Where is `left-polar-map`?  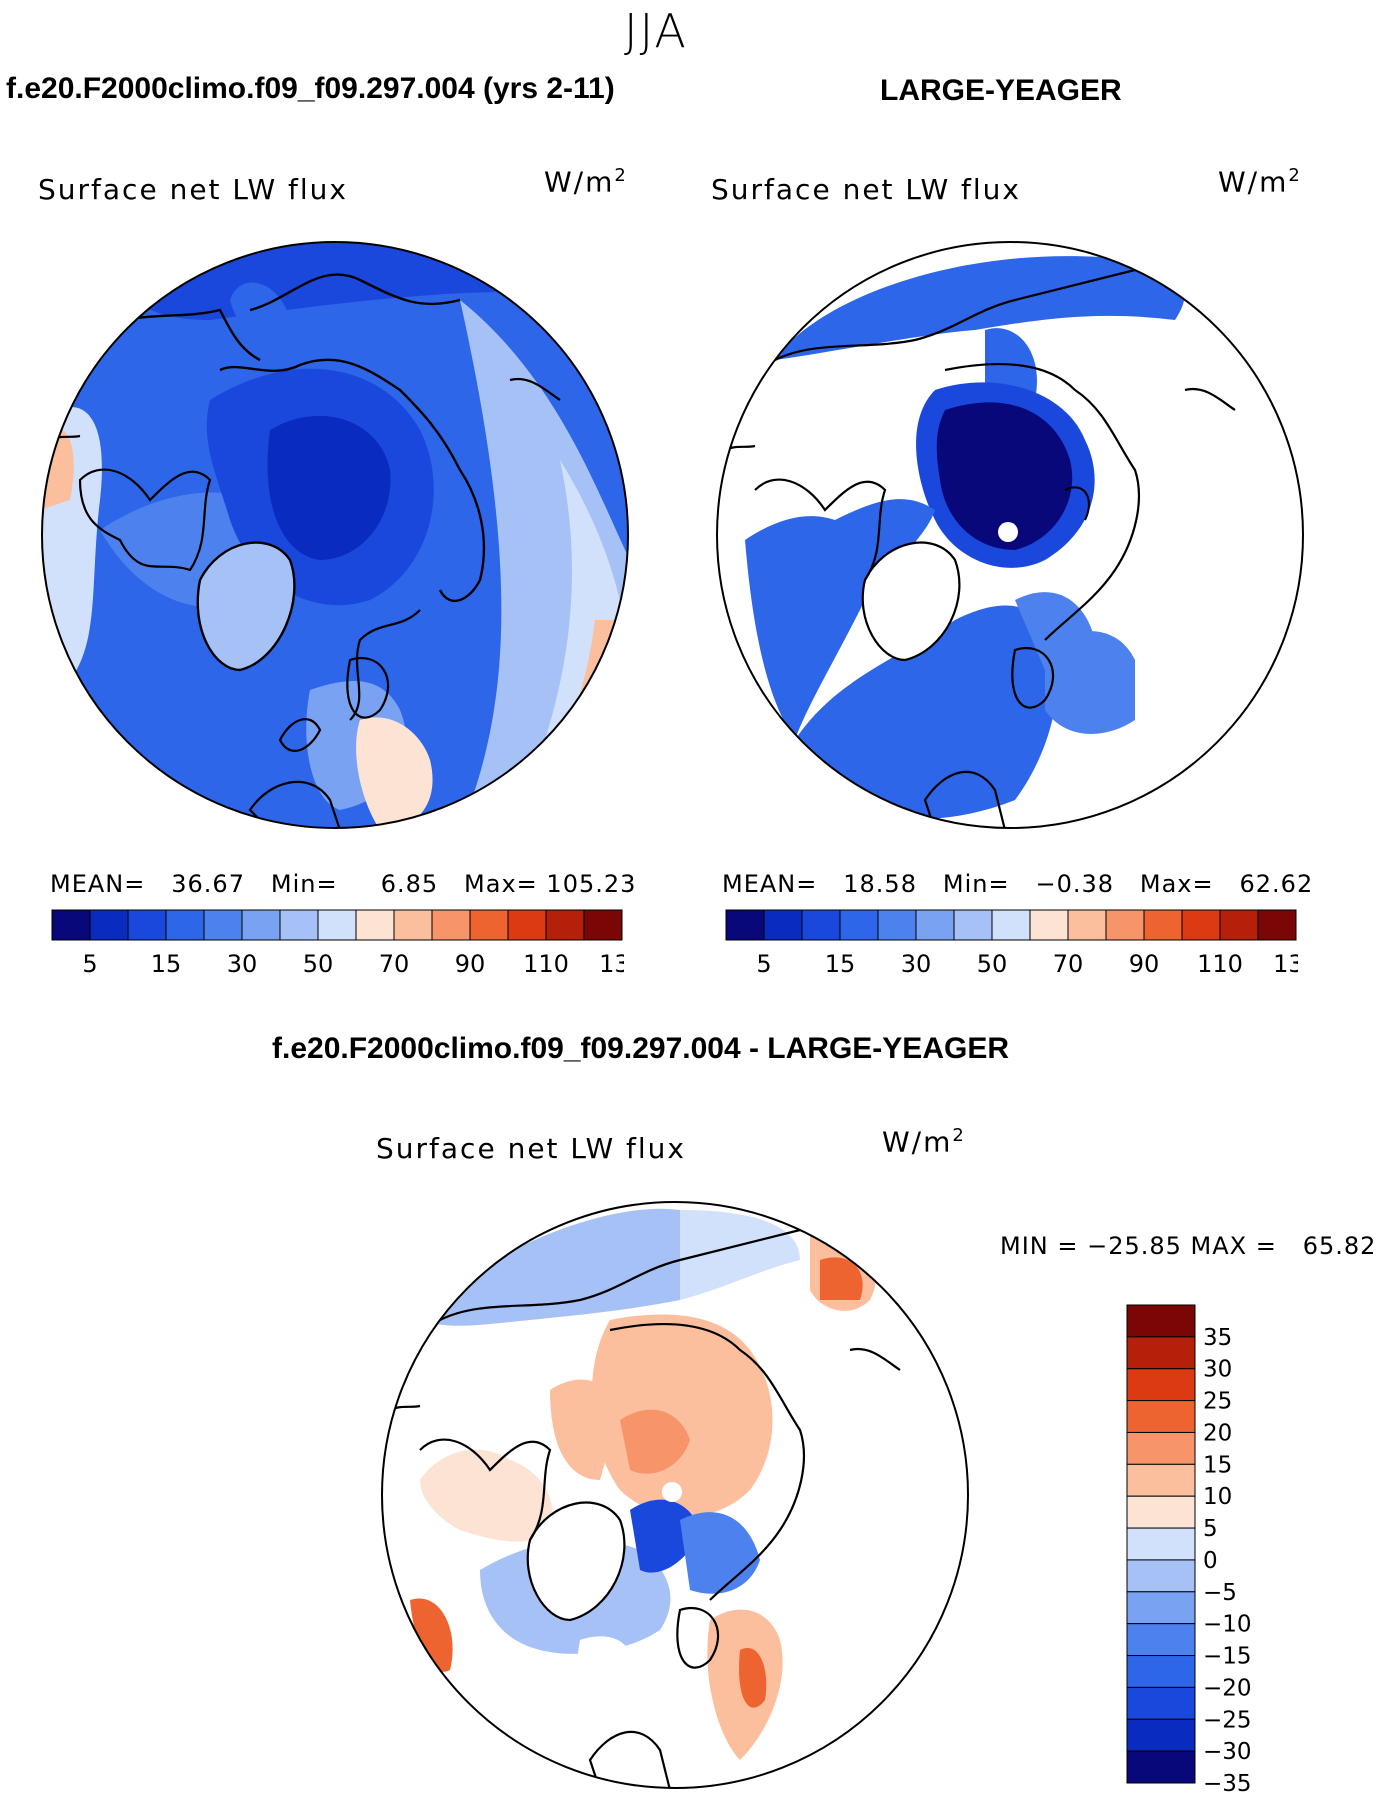
left-polar-map is located at coordinates (335, 535).